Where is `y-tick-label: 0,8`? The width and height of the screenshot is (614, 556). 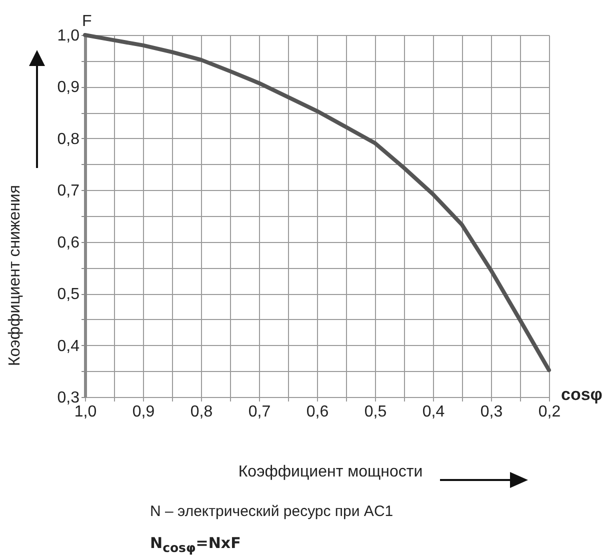
y-tick-label: 0,8 is located at coordinates (68, 139).